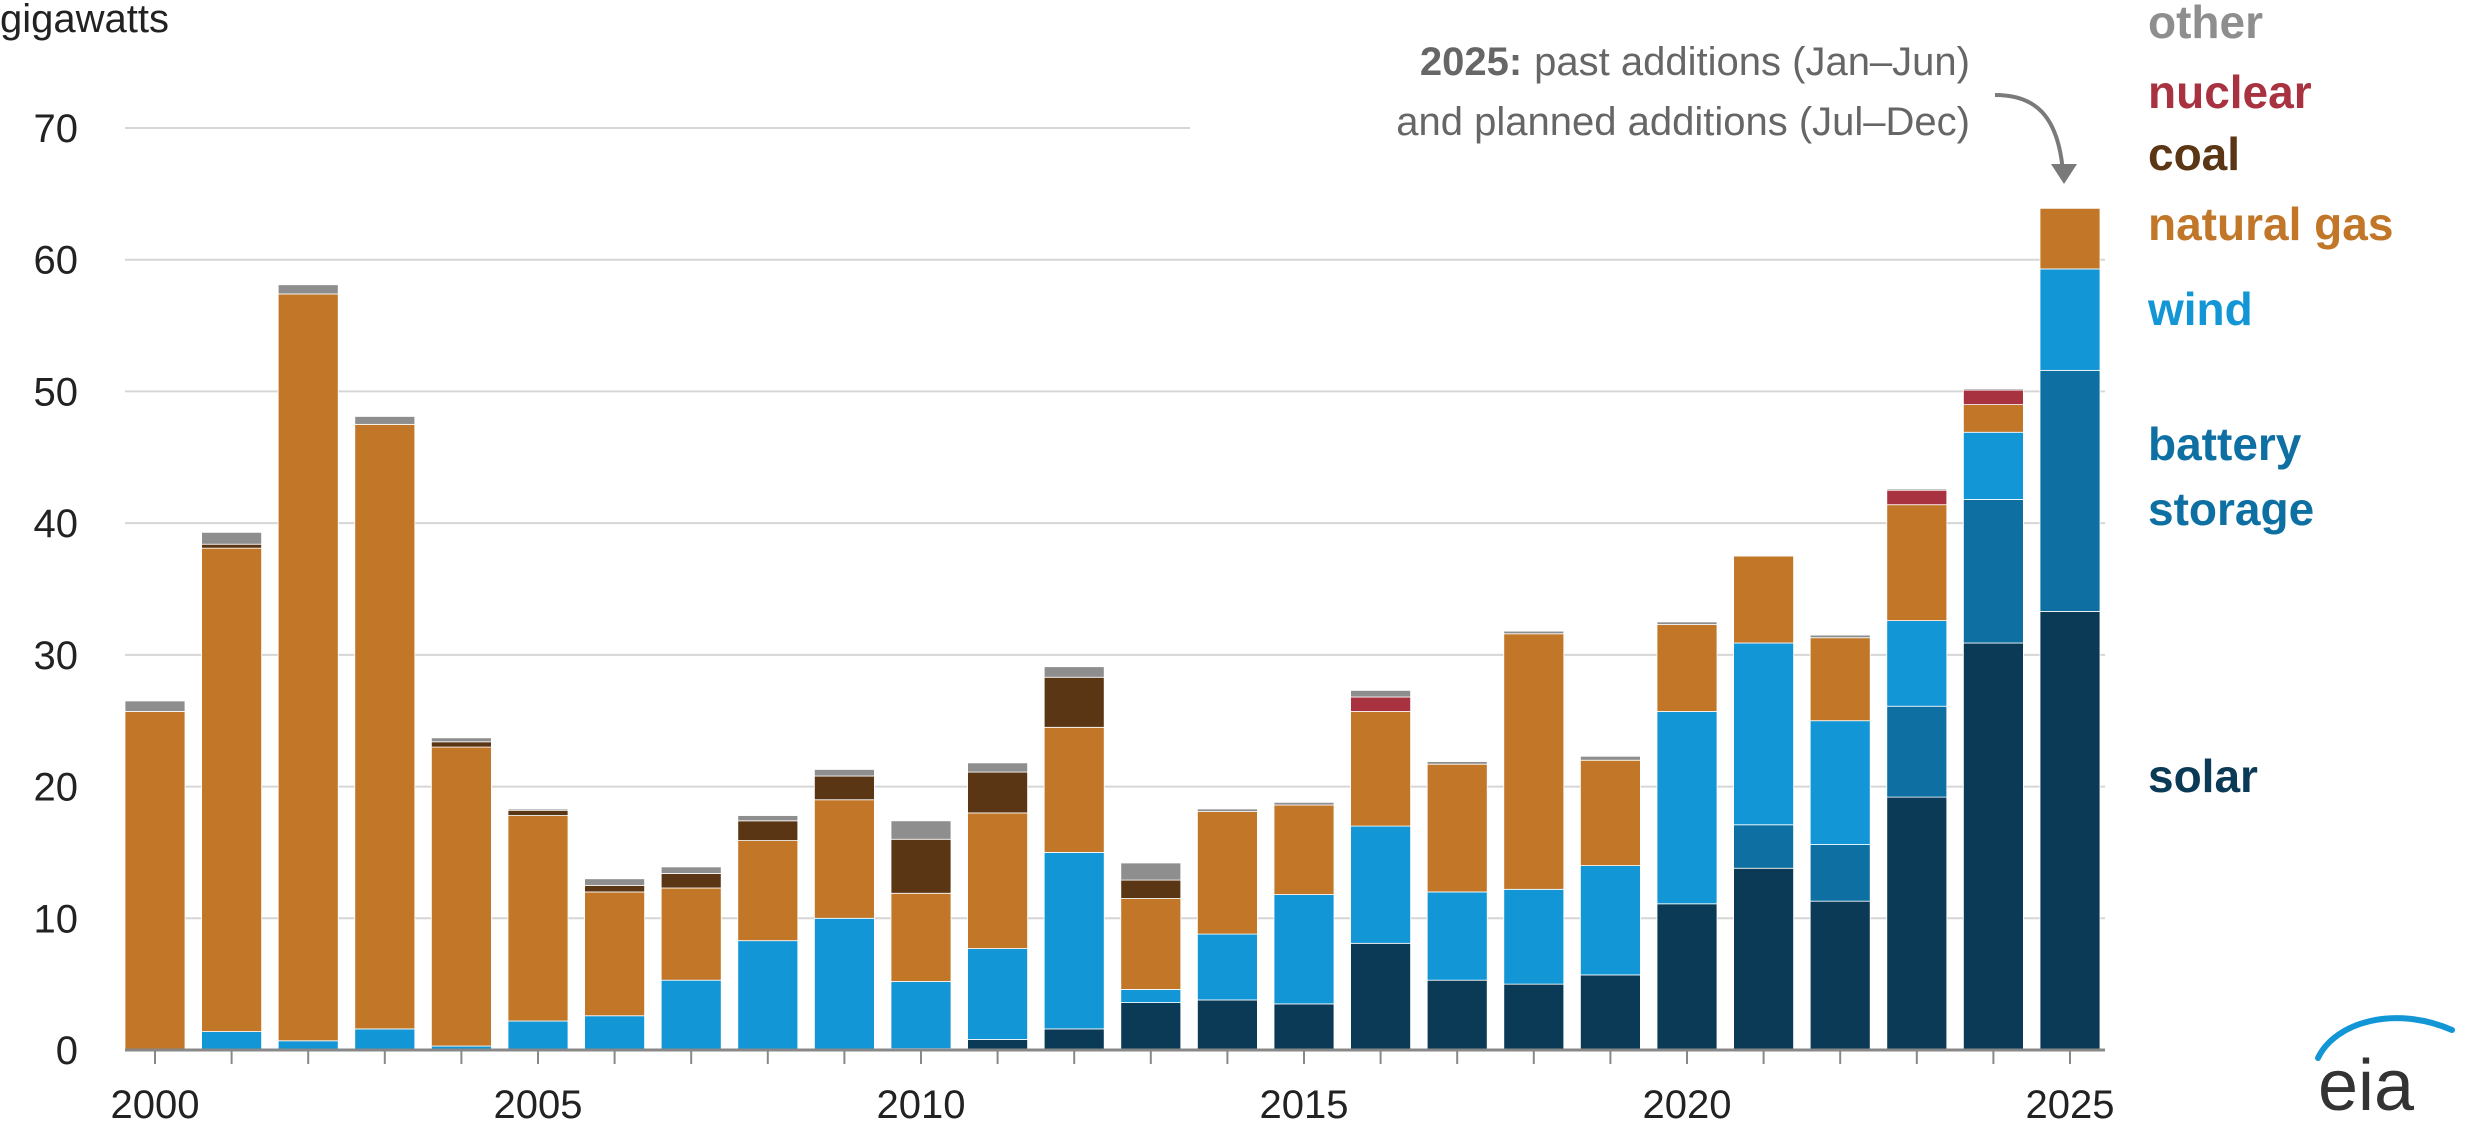  What do you see at coordinates (155, 1105) in the screenshot?
I see `x-tick-label: 2000` at bounding box center [155, 1105].